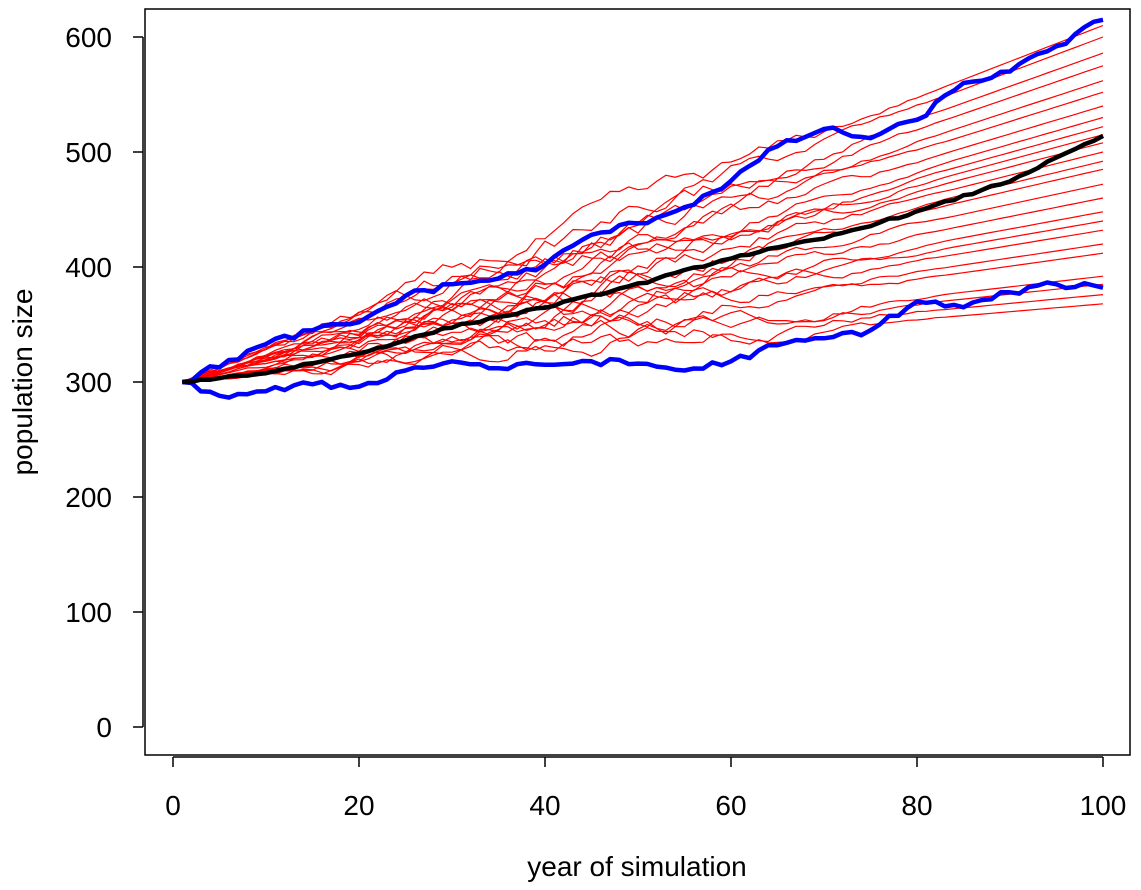 Image resolution: width=1141 pixels, height=890 pixels. Describe the element at coordinates (104, 727) in the screenshot. I see `y-tick-label: 0` at that location.